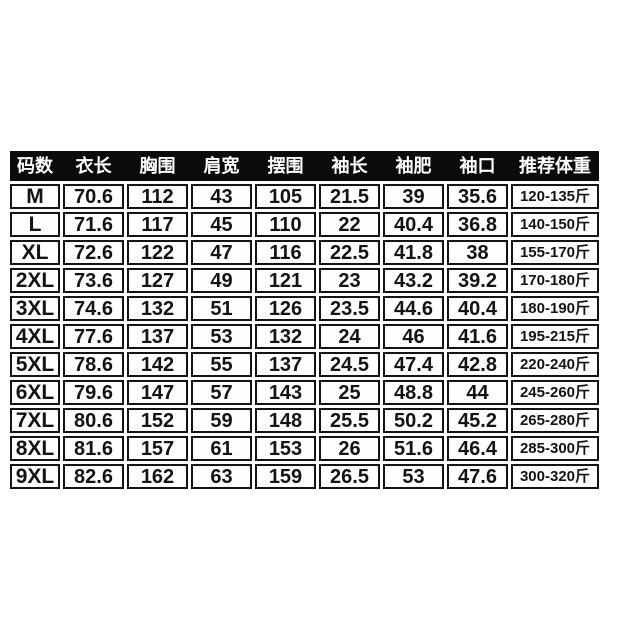  Describe the element at coordinates (477, 392) in the screenshot. I see `value-cell: 44` at that location.